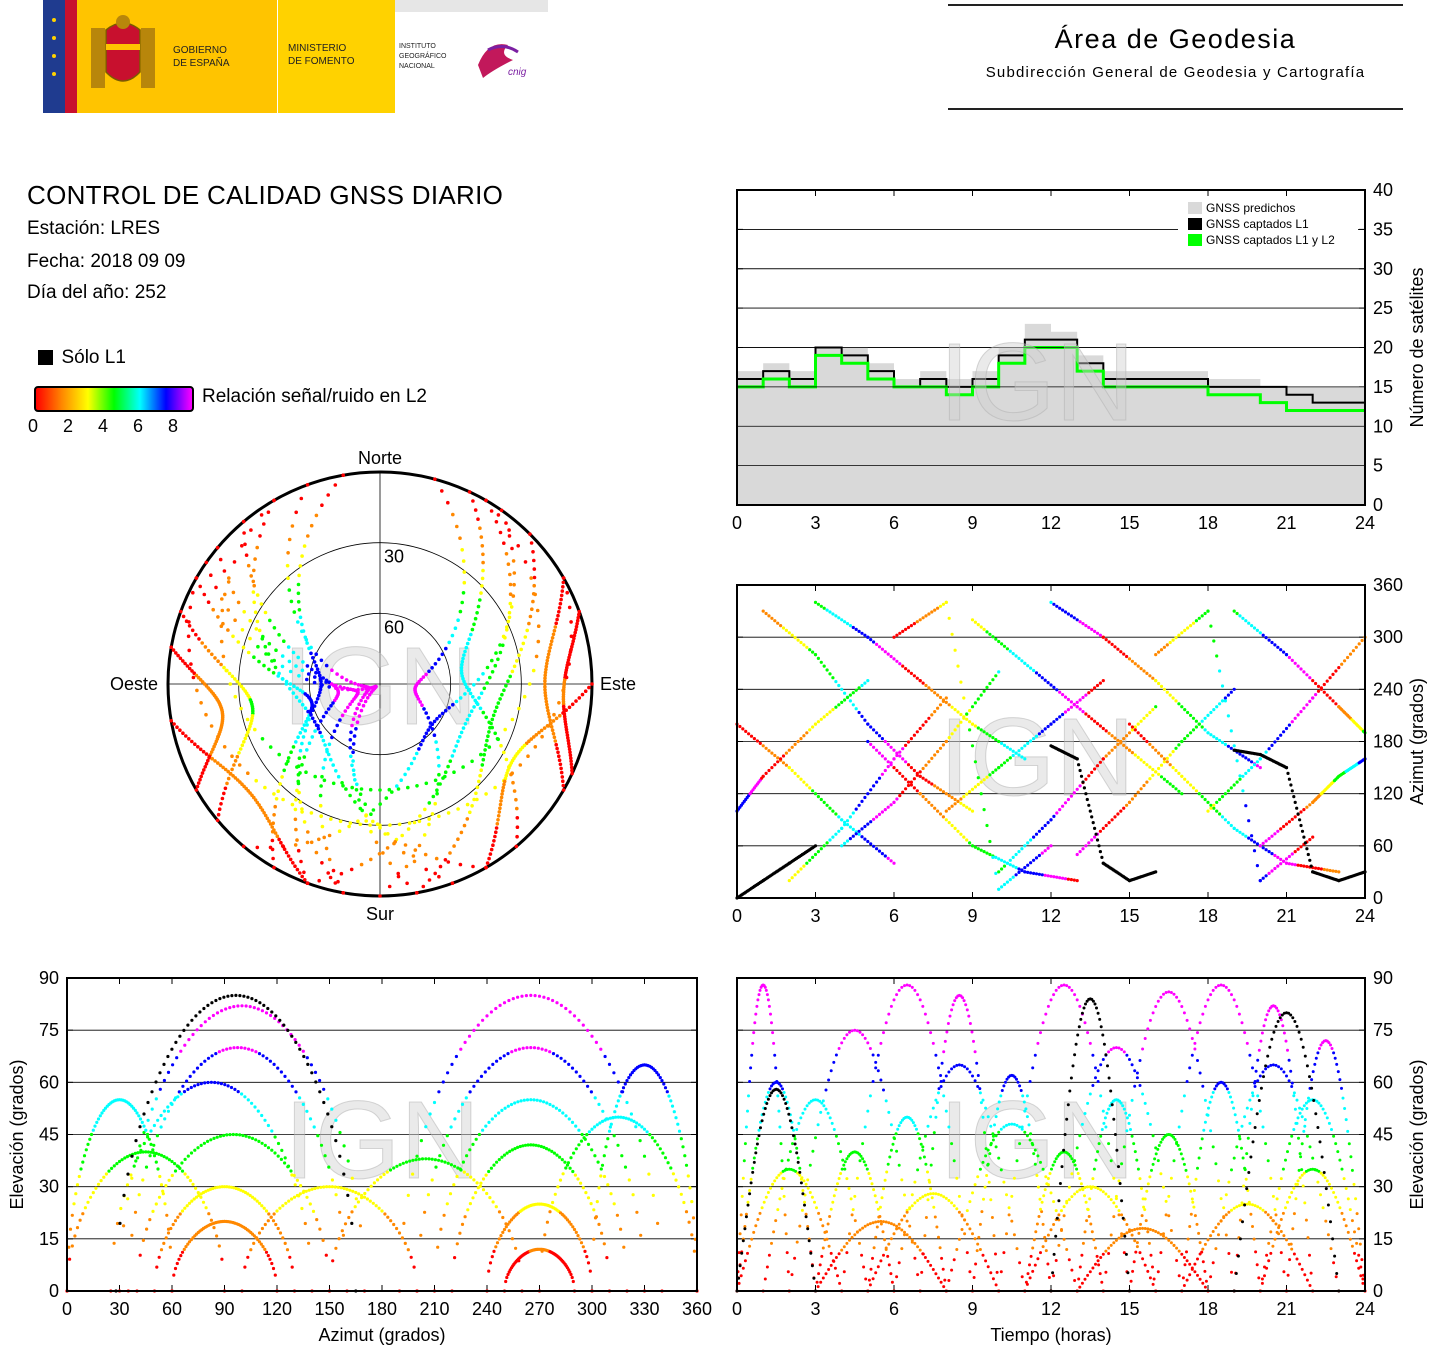 The height and width of the screenshot is (1350, 1445). I want to click on elevation-azimuth-arc, so click(531, 1169).